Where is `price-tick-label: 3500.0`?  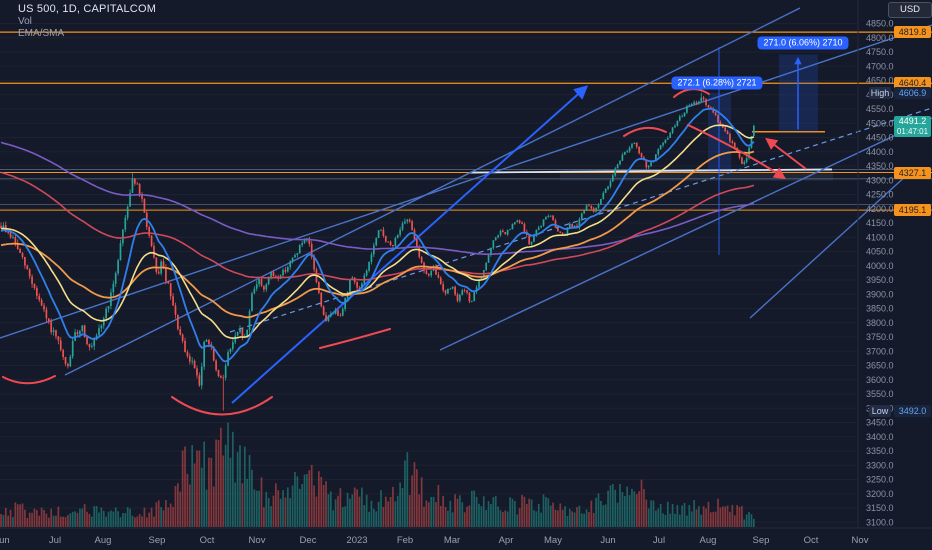
price-tick-label: 3500.0 is located at coordinates (880, 408).